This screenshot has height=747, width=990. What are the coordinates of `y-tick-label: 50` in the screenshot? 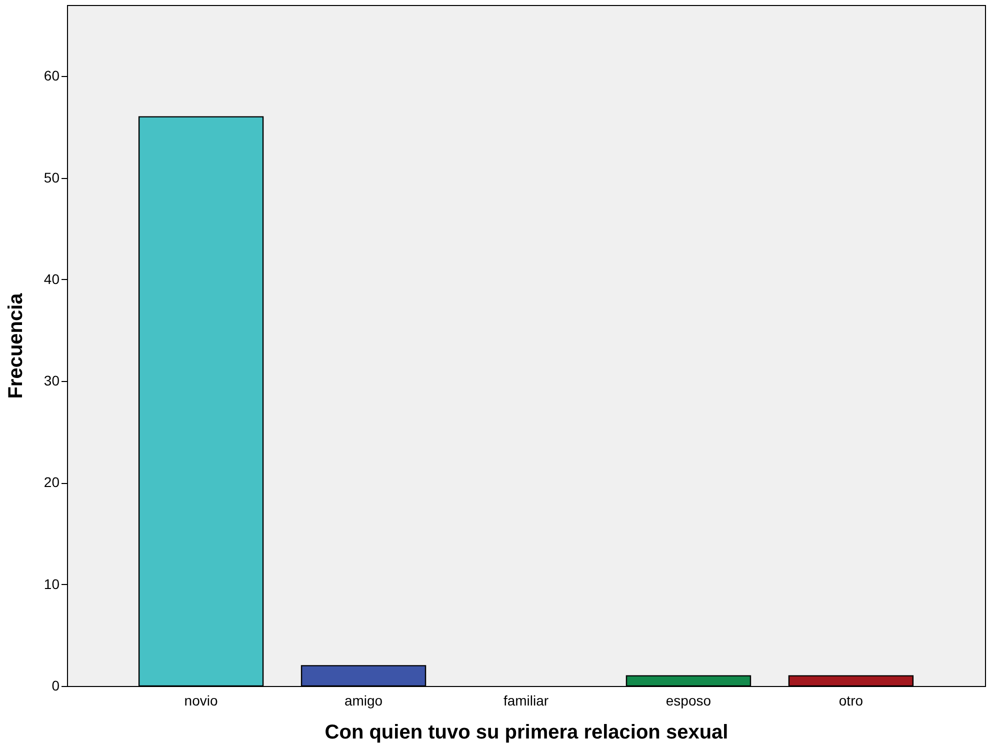 It's located at (52, 177).